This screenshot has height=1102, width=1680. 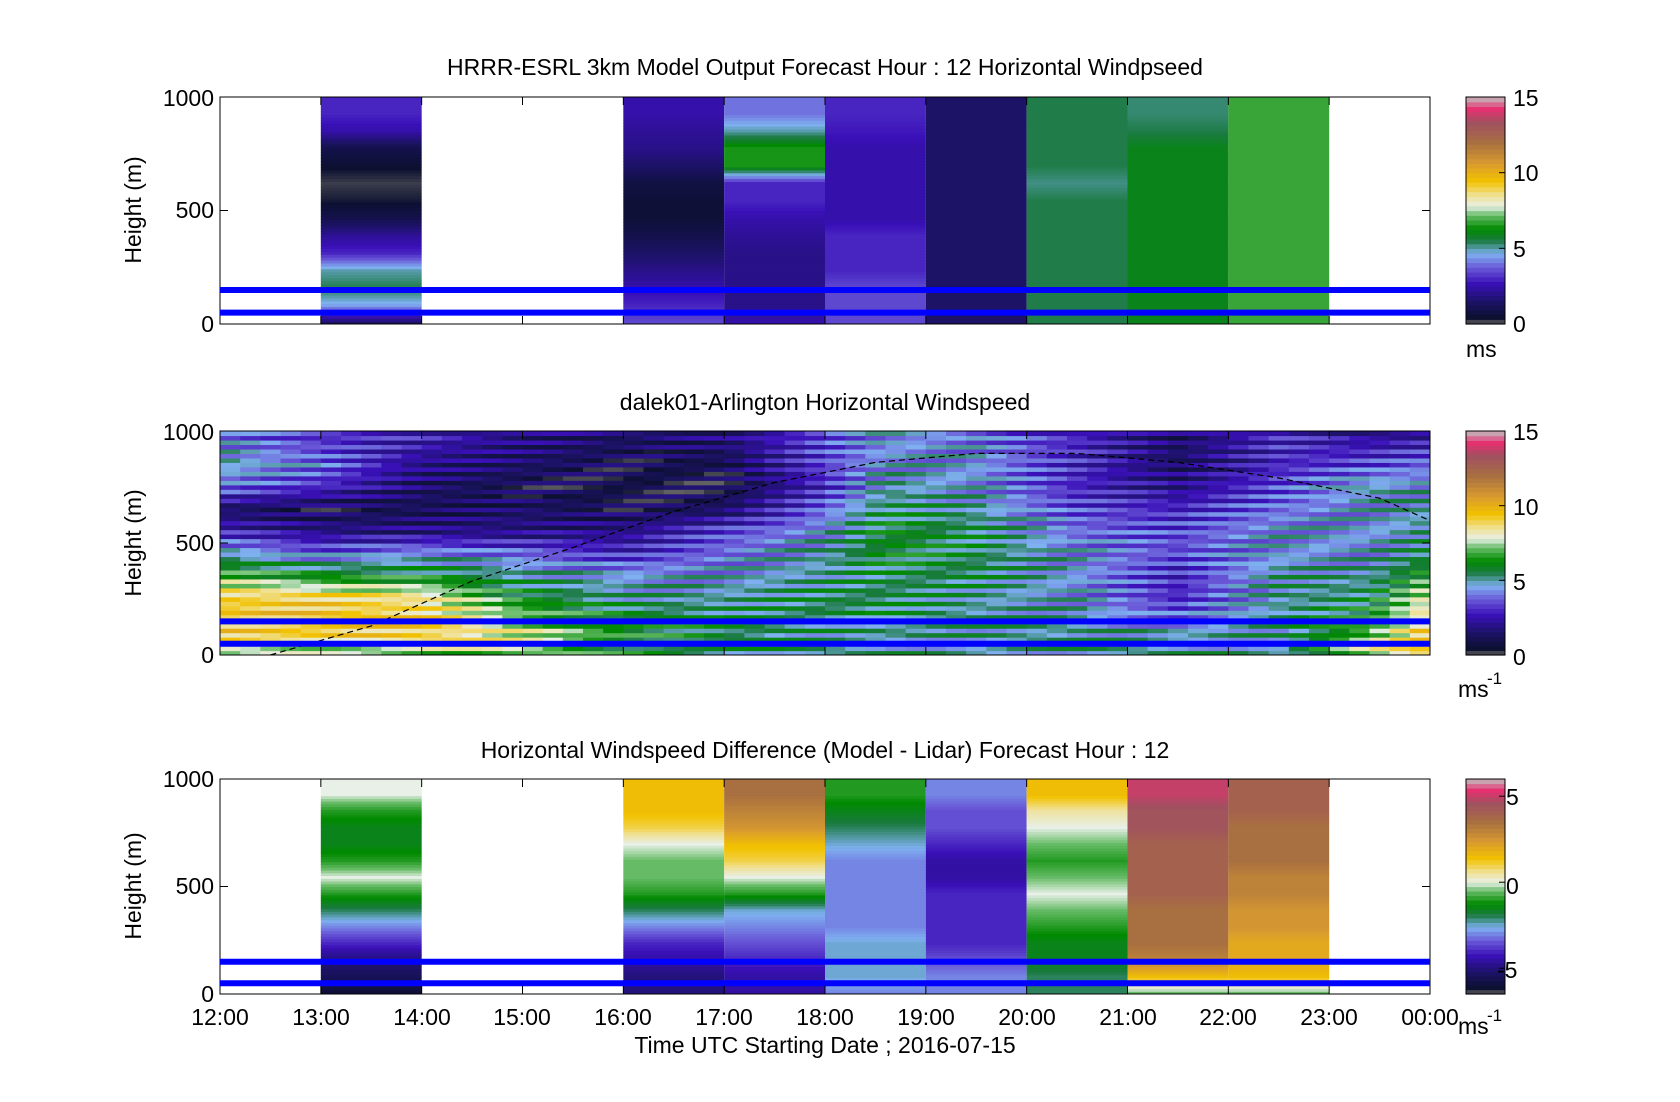 What do you see at coordinates (926, 1017) in the screenshot?
I see `x-tick-label-1900: 19:00` at bounding box center [926, 1017].